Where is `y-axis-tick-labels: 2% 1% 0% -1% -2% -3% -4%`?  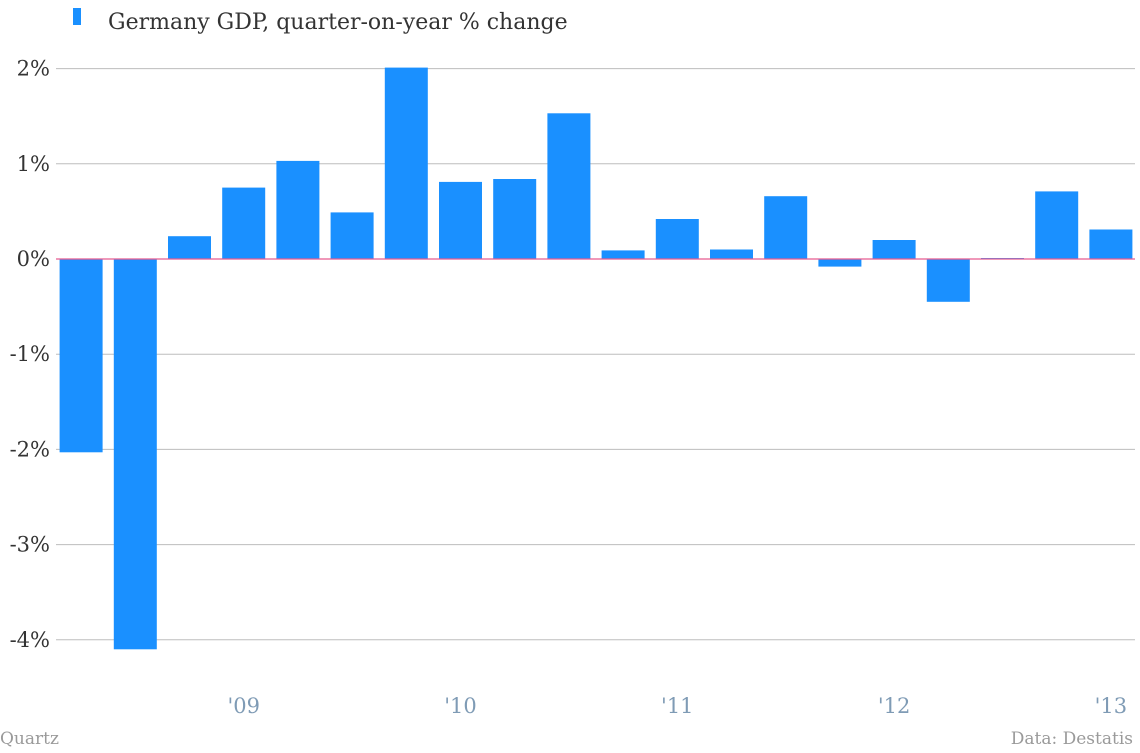
y-axis-tick-labels: 2% 1% 0% -1% -2% -3% -4% is located at coordinates (30, 354).